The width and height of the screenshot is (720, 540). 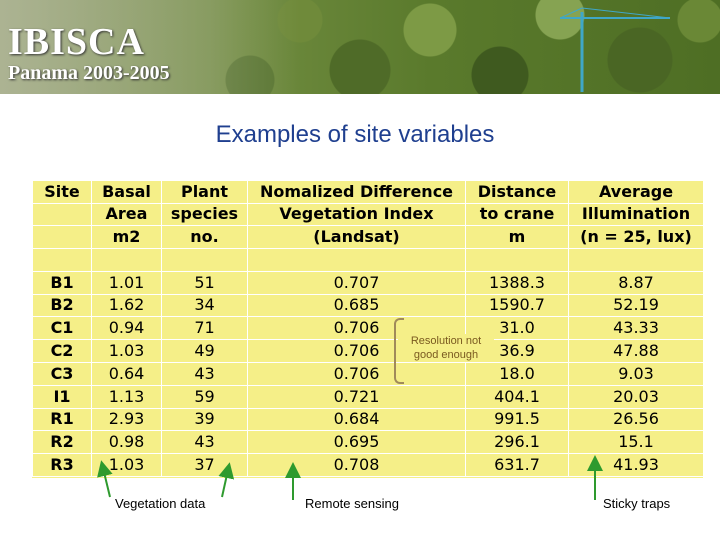 What do you see at coordinates (517, 214) in the screenshot?
I see `header-cell: to crane` at bounding box center [517, 214].